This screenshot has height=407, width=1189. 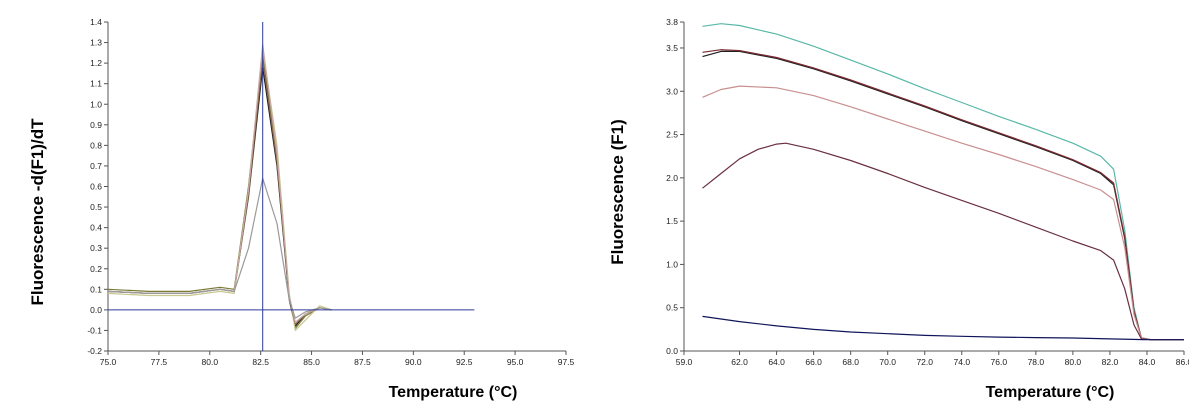 I want to click on y-tick-label: 0.1, so click(x=96, y=289).